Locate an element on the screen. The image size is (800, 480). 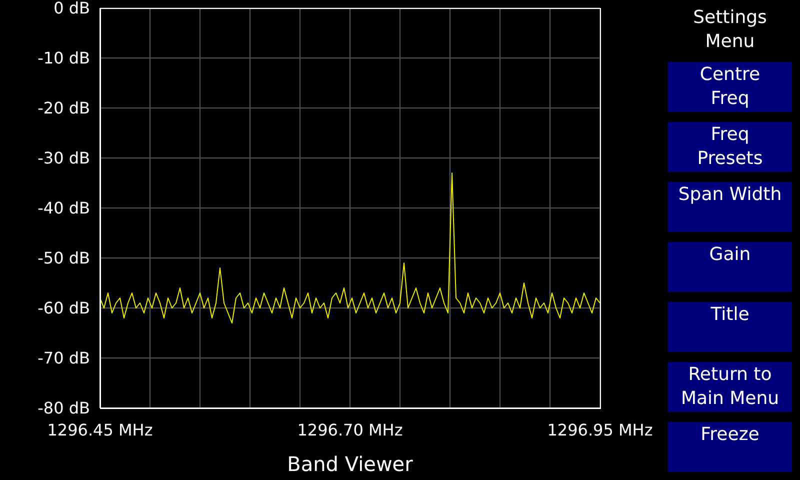
x-tick-label: 1296.45 MHz is located at coordinates (100, 430).